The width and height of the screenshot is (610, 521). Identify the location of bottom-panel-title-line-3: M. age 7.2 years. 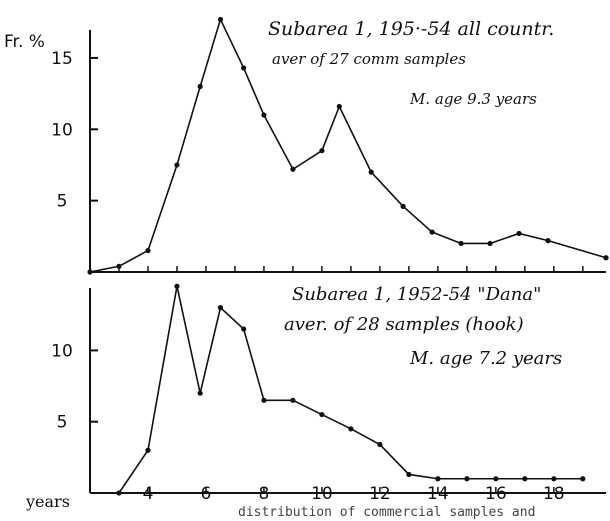
(486, 358).